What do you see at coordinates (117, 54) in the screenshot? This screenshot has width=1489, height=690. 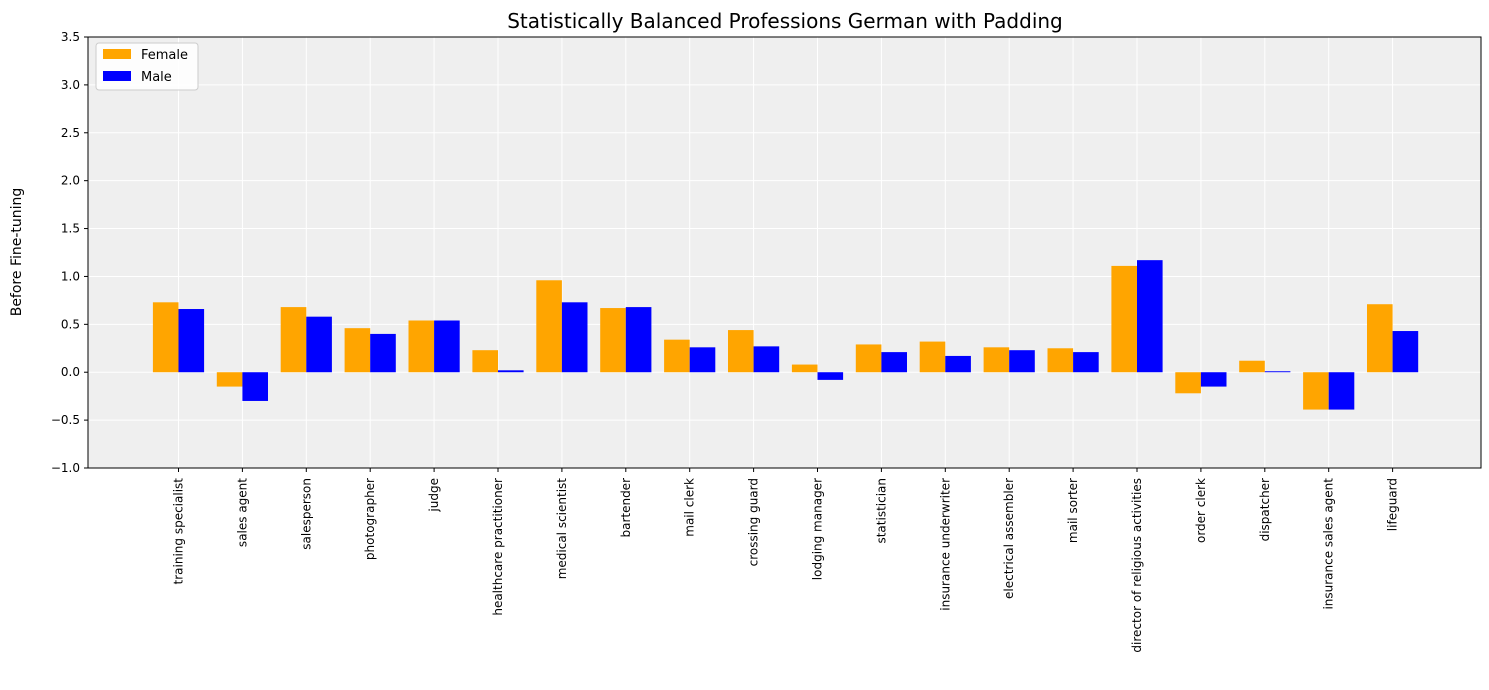 I see `legend-swatch-female` at bounding box center [117, 54].